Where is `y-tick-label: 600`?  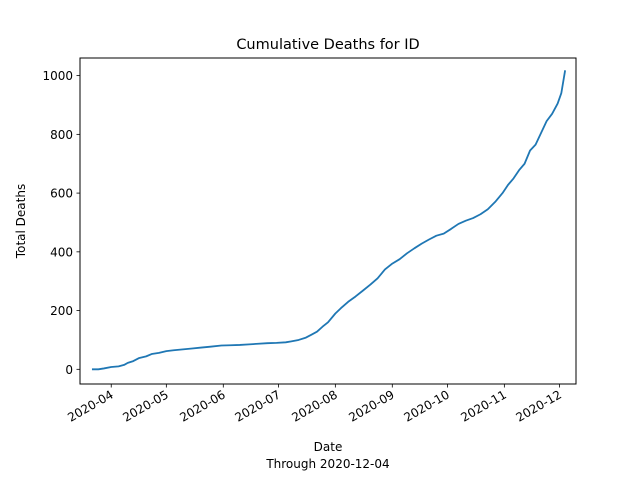
y-tick-label: 600 is located at coordinates (61, 194).